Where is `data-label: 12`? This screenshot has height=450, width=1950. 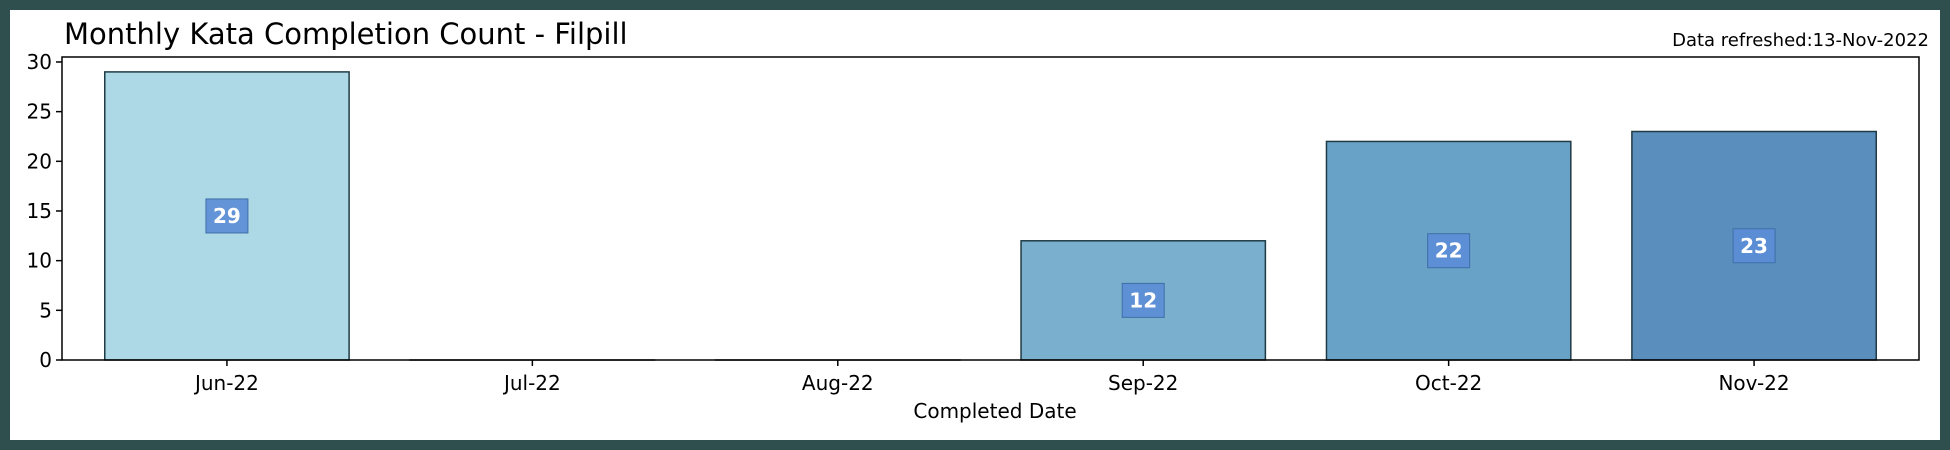
data-label: 12 is located at coordinates (1143, 300).